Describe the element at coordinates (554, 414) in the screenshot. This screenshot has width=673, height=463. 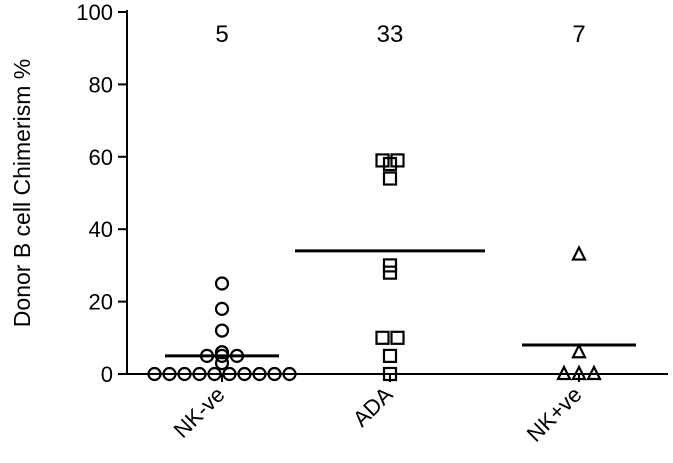
I see `category-label: NK+ve` at that location.